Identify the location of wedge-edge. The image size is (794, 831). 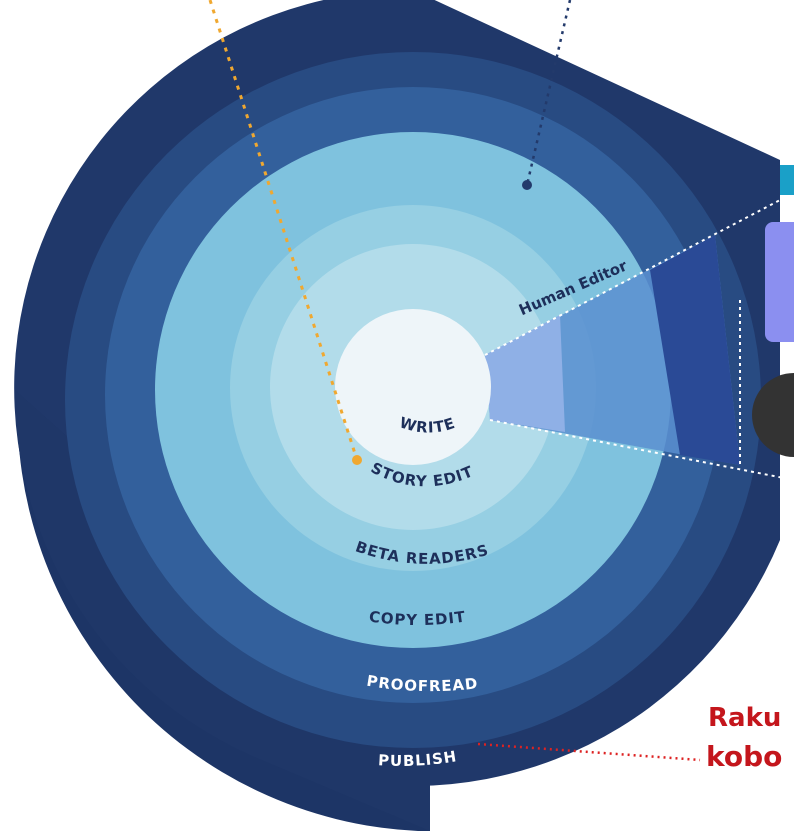
(641, 450).